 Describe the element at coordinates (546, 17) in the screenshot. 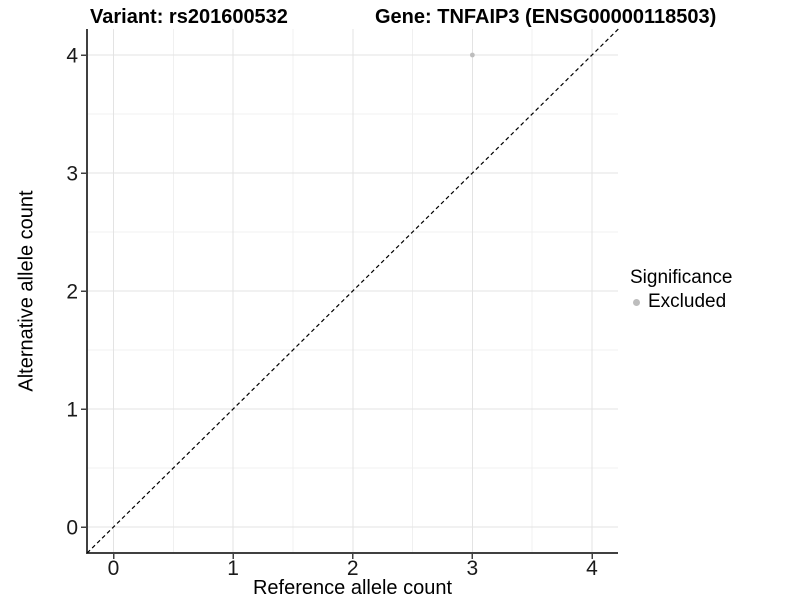

I see `plot-title-gene: Gene: TNFAIP3 (ENSG00000118503)` at that location.